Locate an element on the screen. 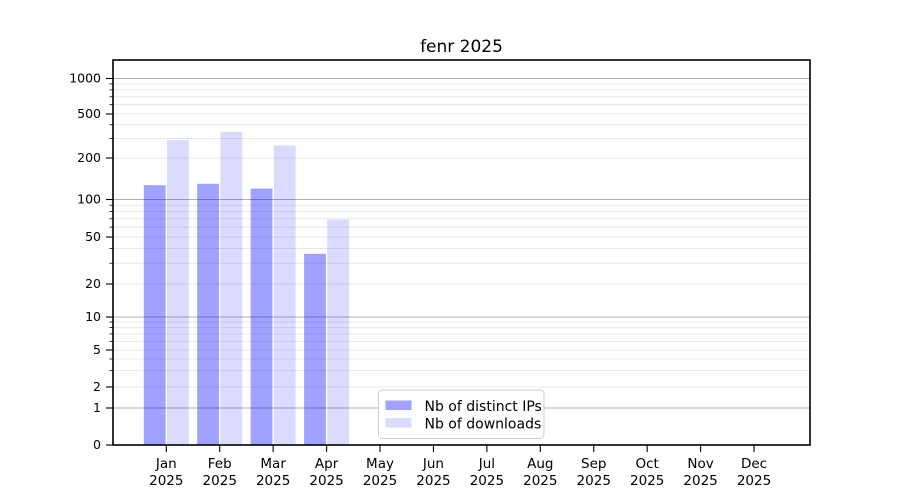  x-tick-label-month: May is located at coordinates (380, 464).